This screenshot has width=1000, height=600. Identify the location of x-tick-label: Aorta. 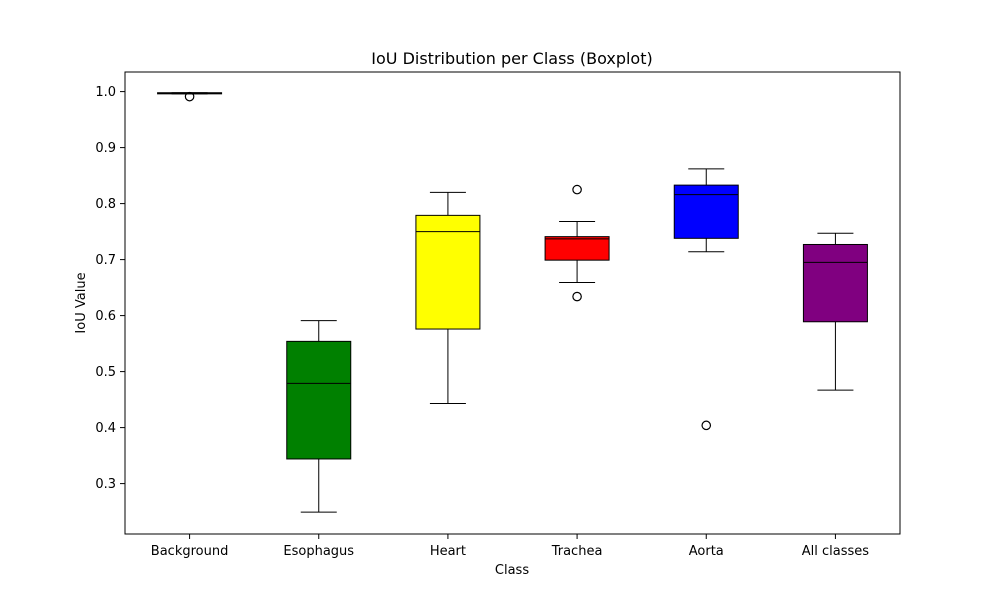
(706, 551).